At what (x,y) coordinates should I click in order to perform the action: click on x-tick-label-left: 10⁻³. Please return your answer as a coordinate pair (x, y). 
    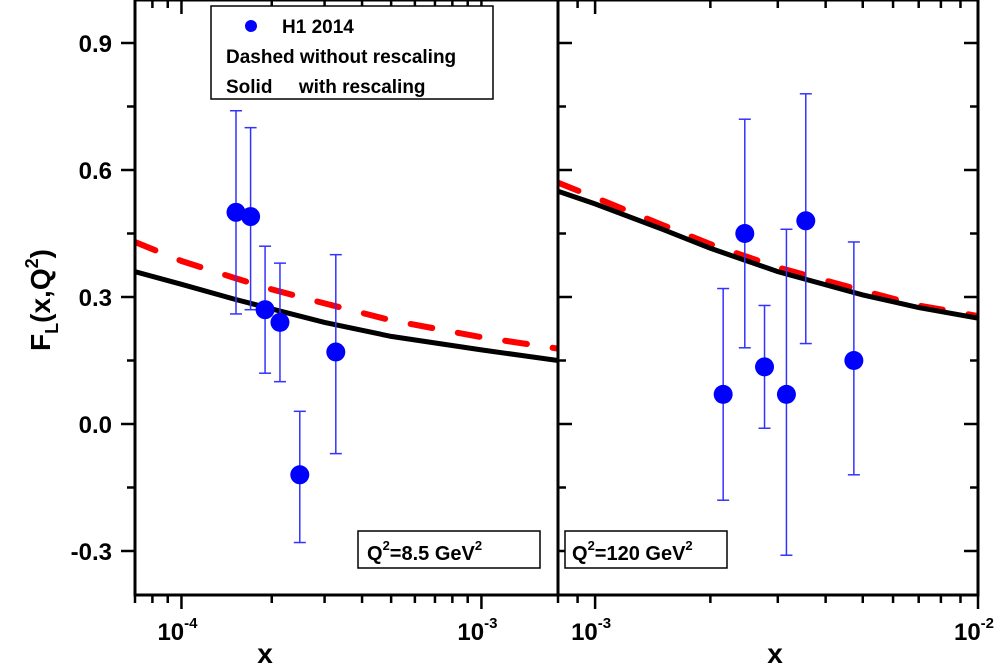
    Looking at the image, I should click on (477, 630).